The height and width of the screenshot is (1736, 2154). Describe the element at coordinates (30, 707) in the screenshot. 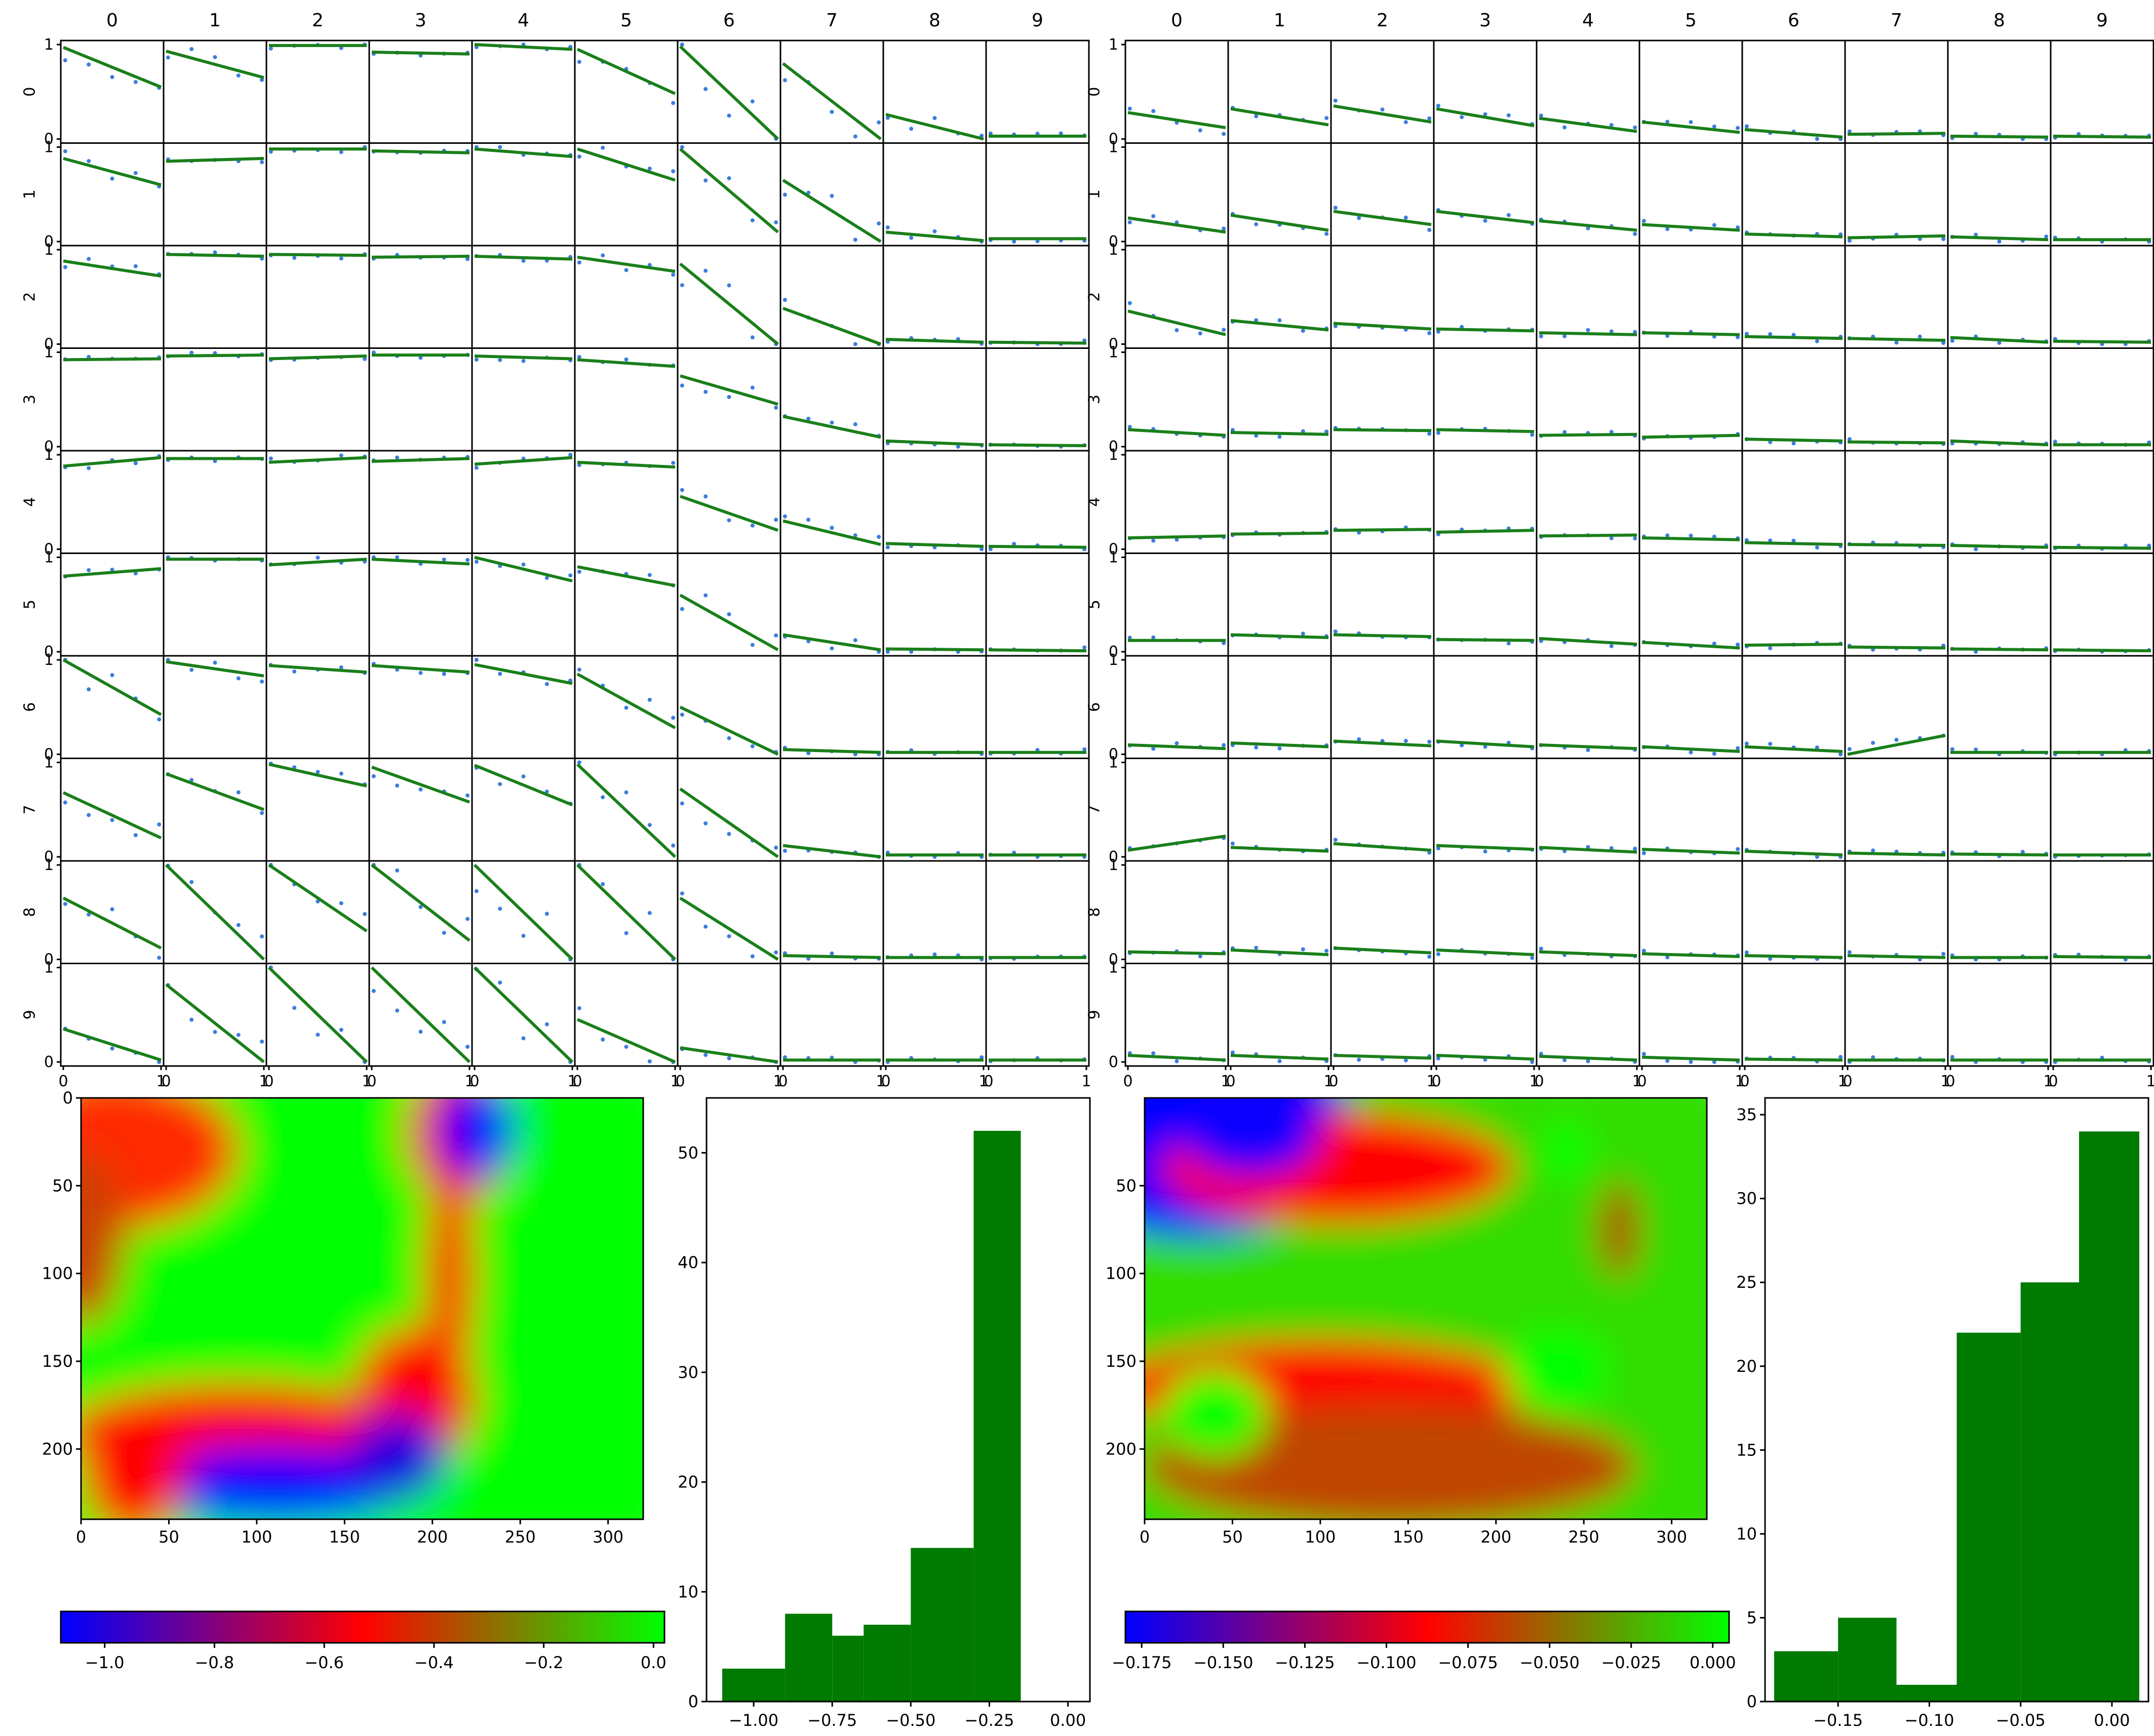

I see `row-label: 6` at that location.